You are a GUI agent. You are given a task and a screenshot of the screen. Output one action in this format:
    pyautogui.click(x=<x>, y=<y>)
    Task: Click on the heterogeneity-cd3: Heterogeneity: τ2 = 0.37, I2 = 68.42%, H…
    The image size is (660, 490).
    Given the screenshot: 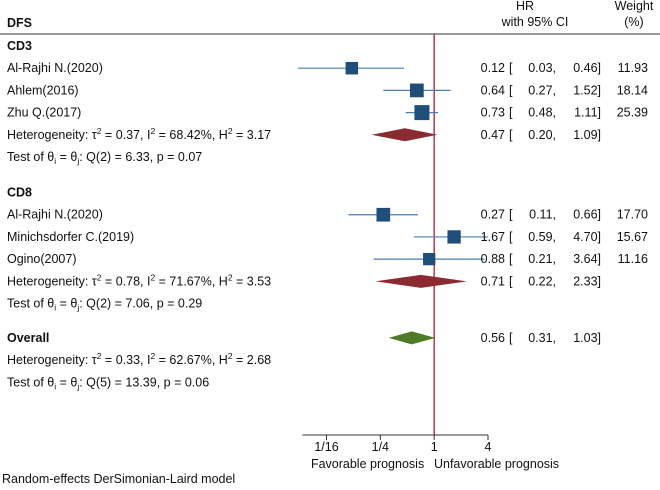 What is the action you would take?
    pyautogui.click(x=139, y=134)
    